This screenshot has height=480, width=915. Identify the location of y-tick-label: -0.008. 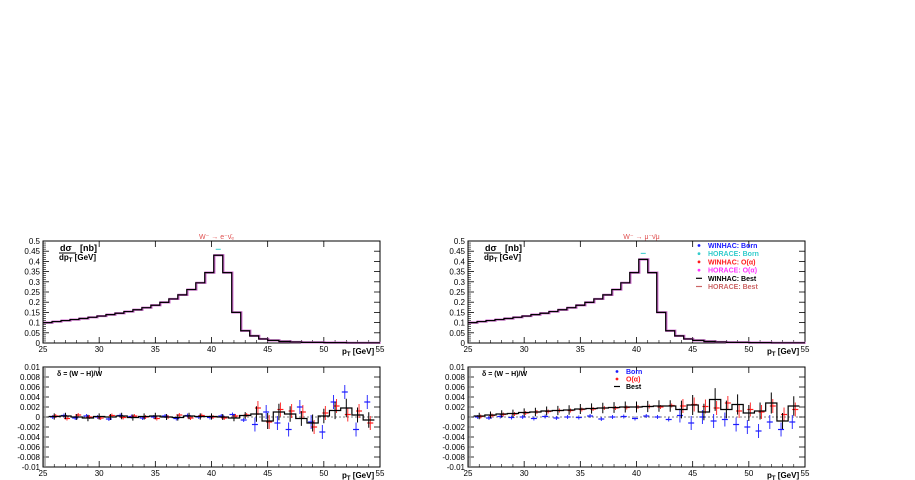
(453, 457).